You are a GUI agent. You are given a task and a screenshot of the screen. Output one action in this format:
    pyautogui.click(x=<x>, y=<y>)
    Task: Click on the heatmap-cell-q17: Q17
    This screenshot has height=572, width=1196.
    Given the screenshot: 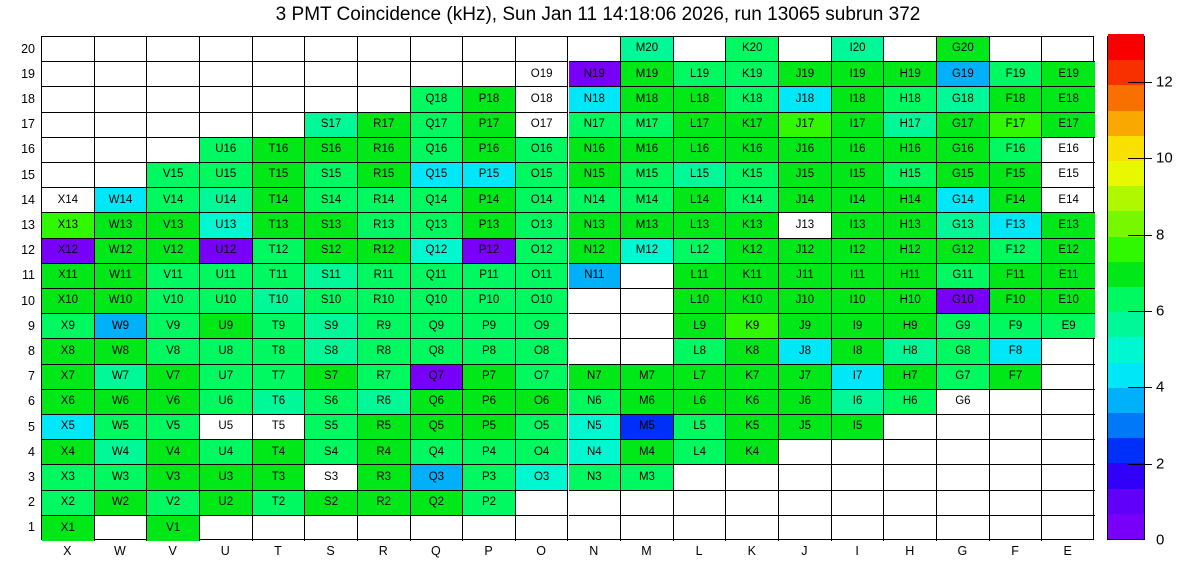 What is the action you would take?
    pyautogui.click(x=437, y=125)
    